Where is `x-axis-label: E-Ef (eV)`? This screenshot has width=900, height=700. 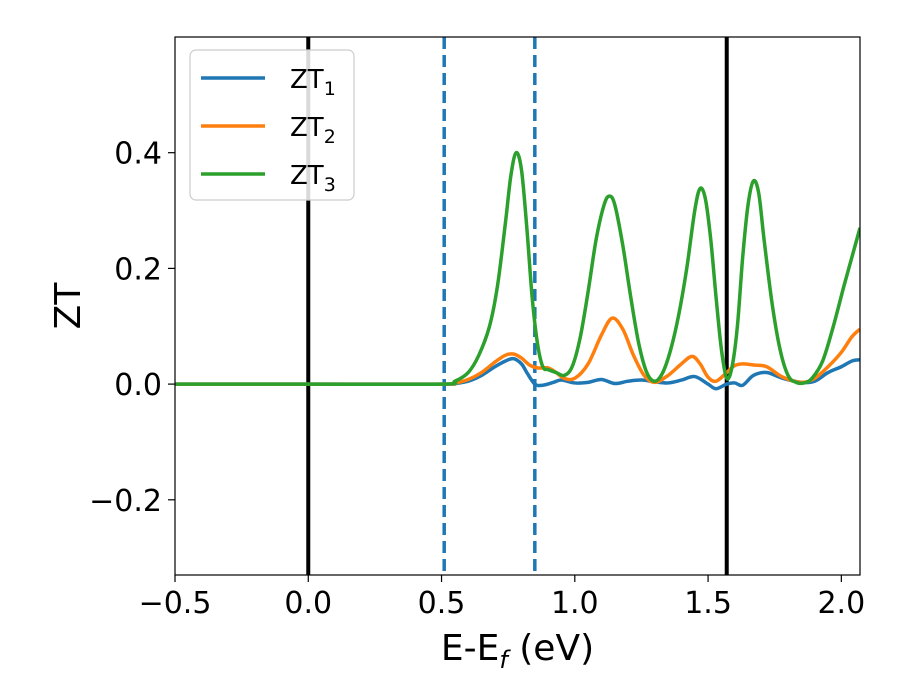
x-axis-label: E-Ef (eV) is located at coordinates (517, 651).